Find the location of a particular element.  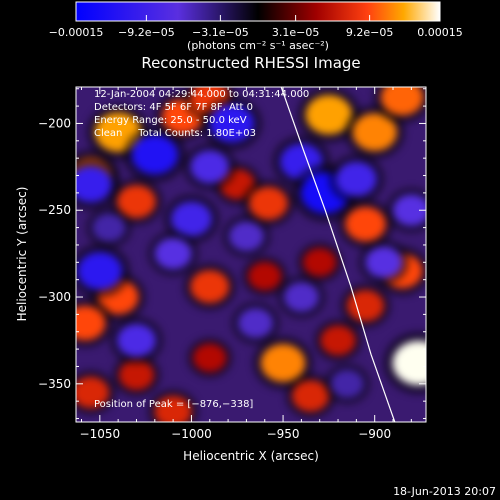

annotation-peak-position: Position of Peak = [−876,−338] is located at coordinates (173, 404).